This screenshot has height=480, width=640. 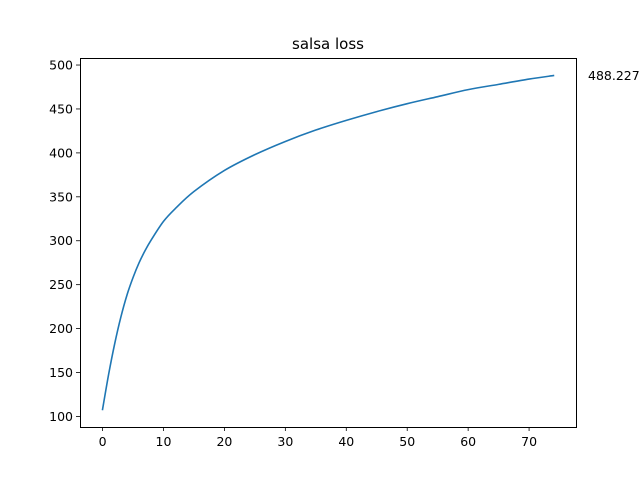 I want to click on y-tick-label: 250, so click(x=61, y=284).